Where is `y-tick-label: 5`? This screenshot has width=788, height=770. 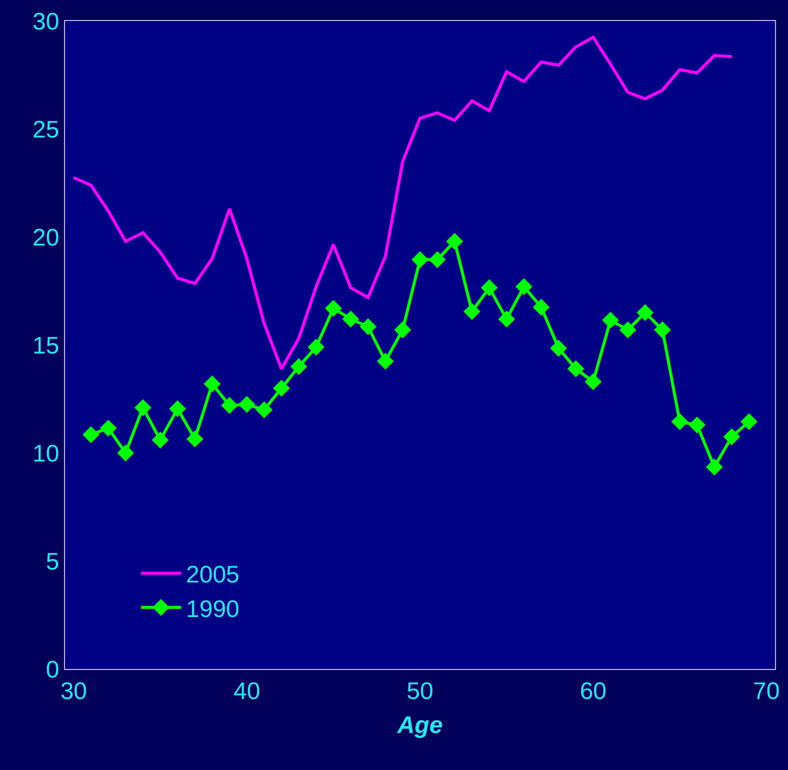 y-tick-label: 5 is located at coordinates (53, 562).